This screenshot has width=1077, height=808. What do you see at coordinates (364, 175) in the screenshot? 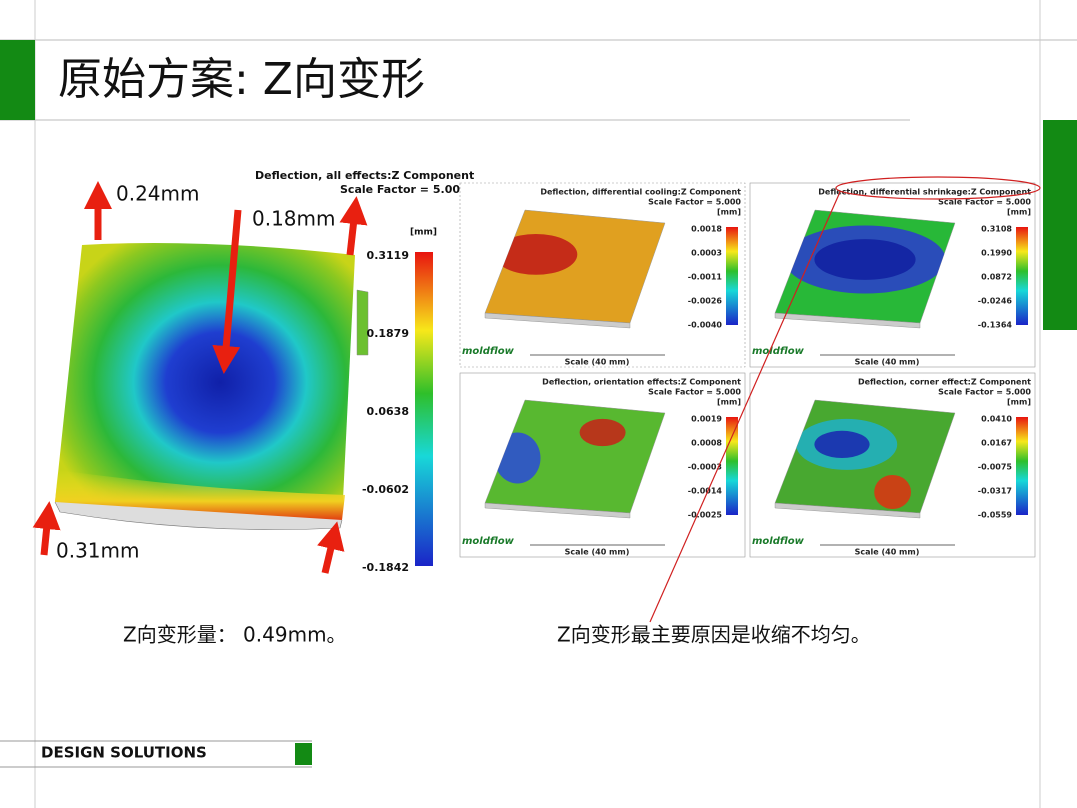
I see `plot-title: Deflection, all effects:Z Component` at bounding box center [364, 175].